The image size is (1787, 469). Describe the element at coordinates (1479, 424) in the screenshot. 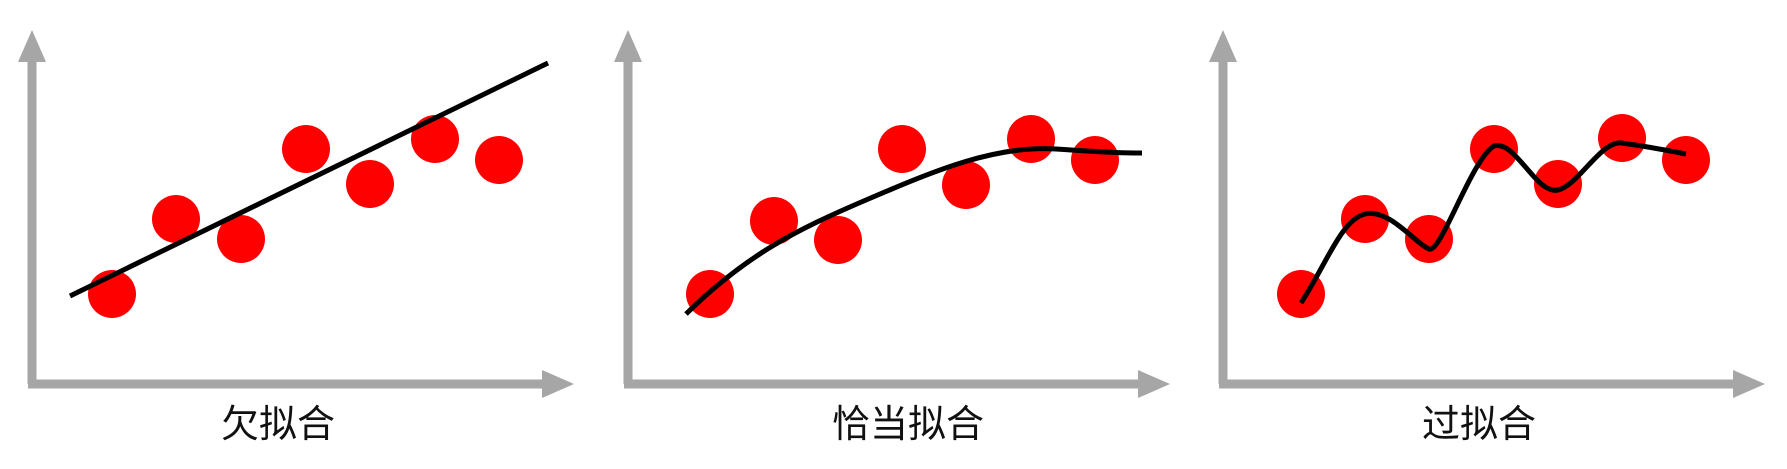

I see `overfitting-caption: 过拟合` at that location.